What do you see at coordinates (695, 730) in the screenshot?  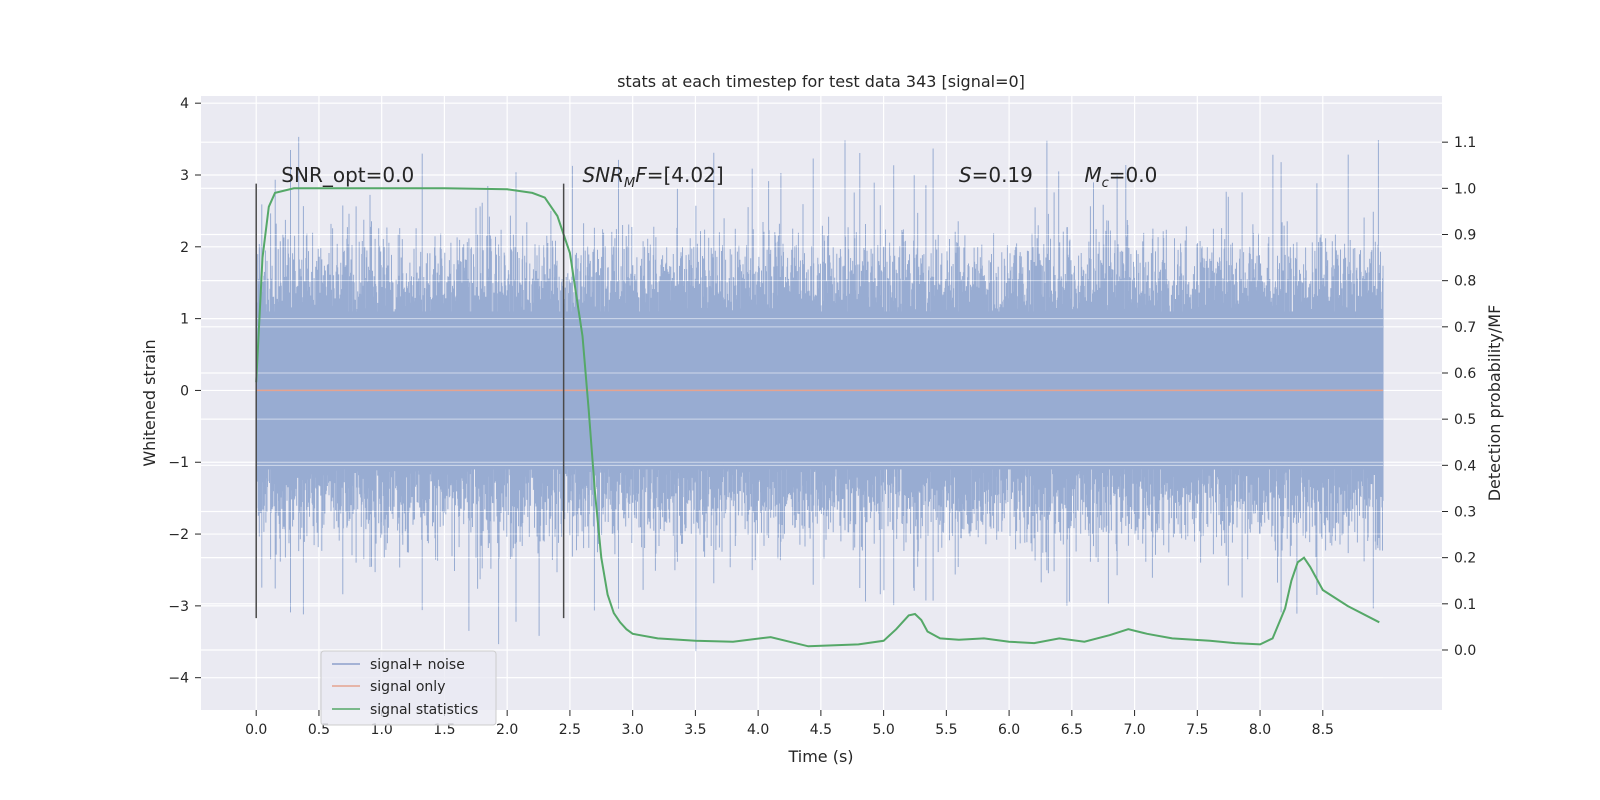 I see `x-tick-label-7: 3.5` at bounding box center [695, 730].